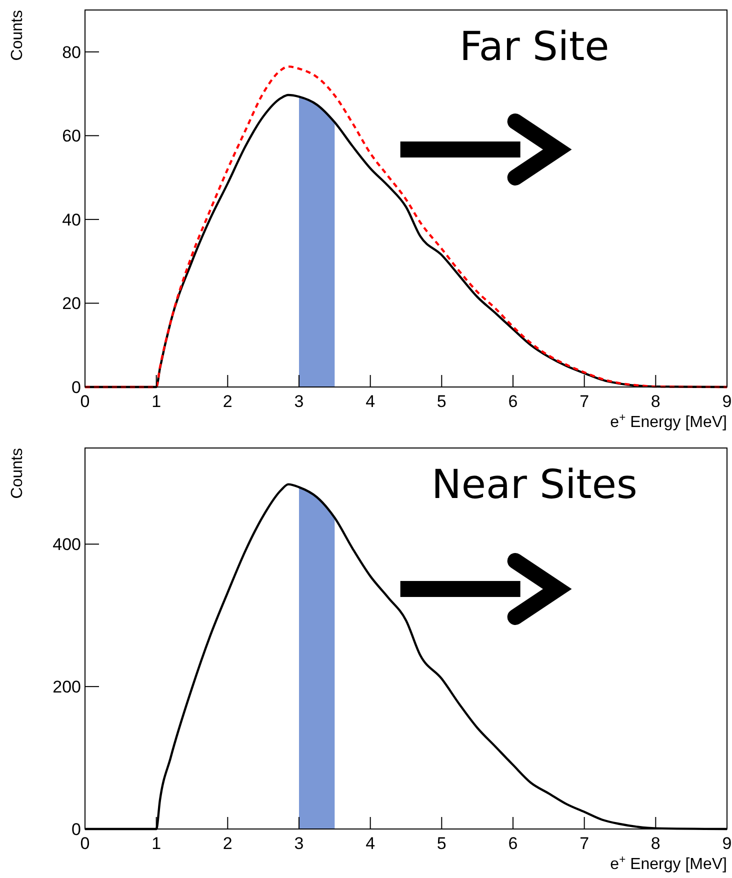 This screenshot has height=878, width=732. I want to click on y-tick-label: 60, so click(71, 136).